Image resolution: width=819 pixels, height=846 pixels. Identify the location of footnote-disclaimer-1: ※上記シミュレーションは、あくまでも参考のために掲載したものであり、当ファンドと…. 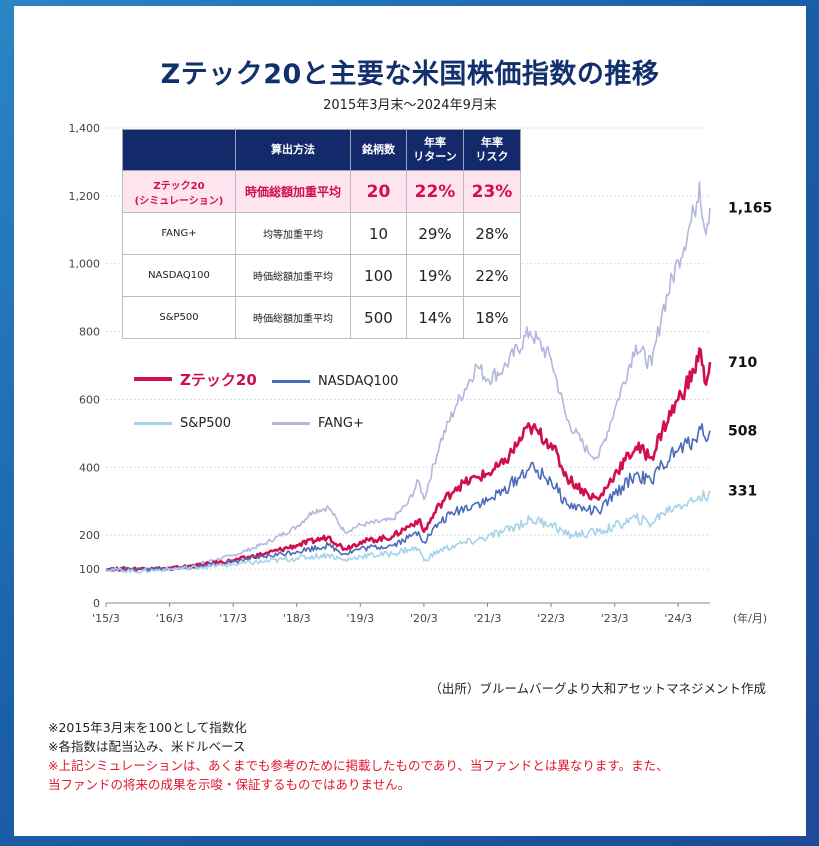
(358, 765).